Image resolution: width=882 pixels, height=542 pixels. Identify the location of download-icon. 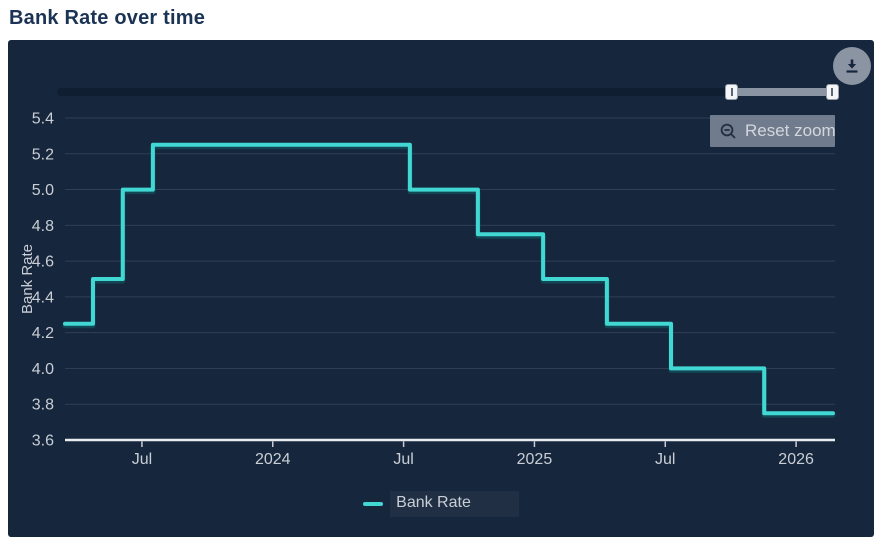
(852, 66).